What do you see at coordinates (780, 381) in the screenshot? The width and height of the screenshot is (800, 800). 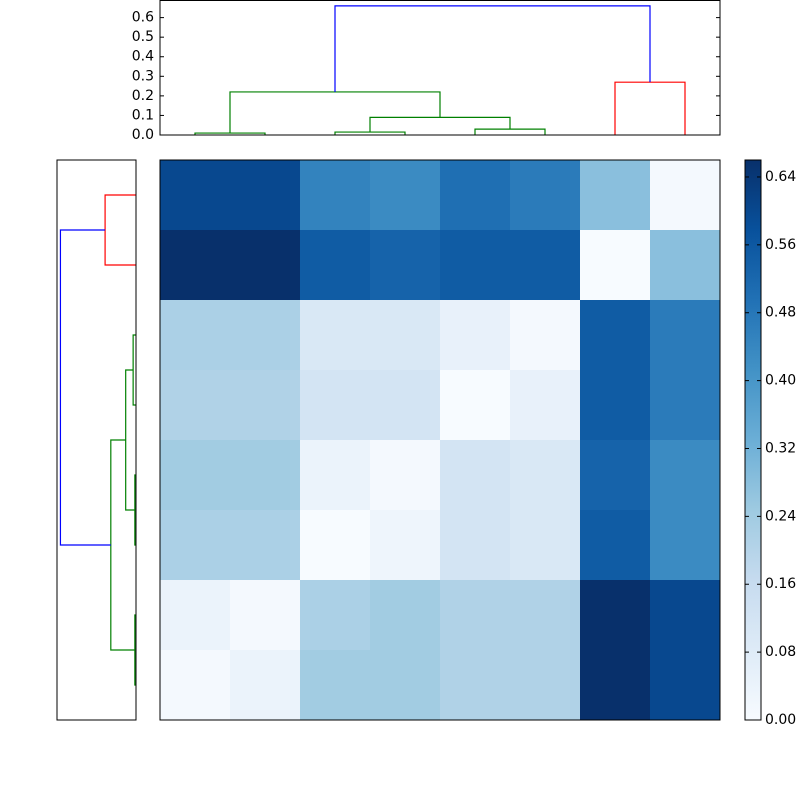 I see `colorbar-tick-label: 0.40` at bounding box center [780, 381].